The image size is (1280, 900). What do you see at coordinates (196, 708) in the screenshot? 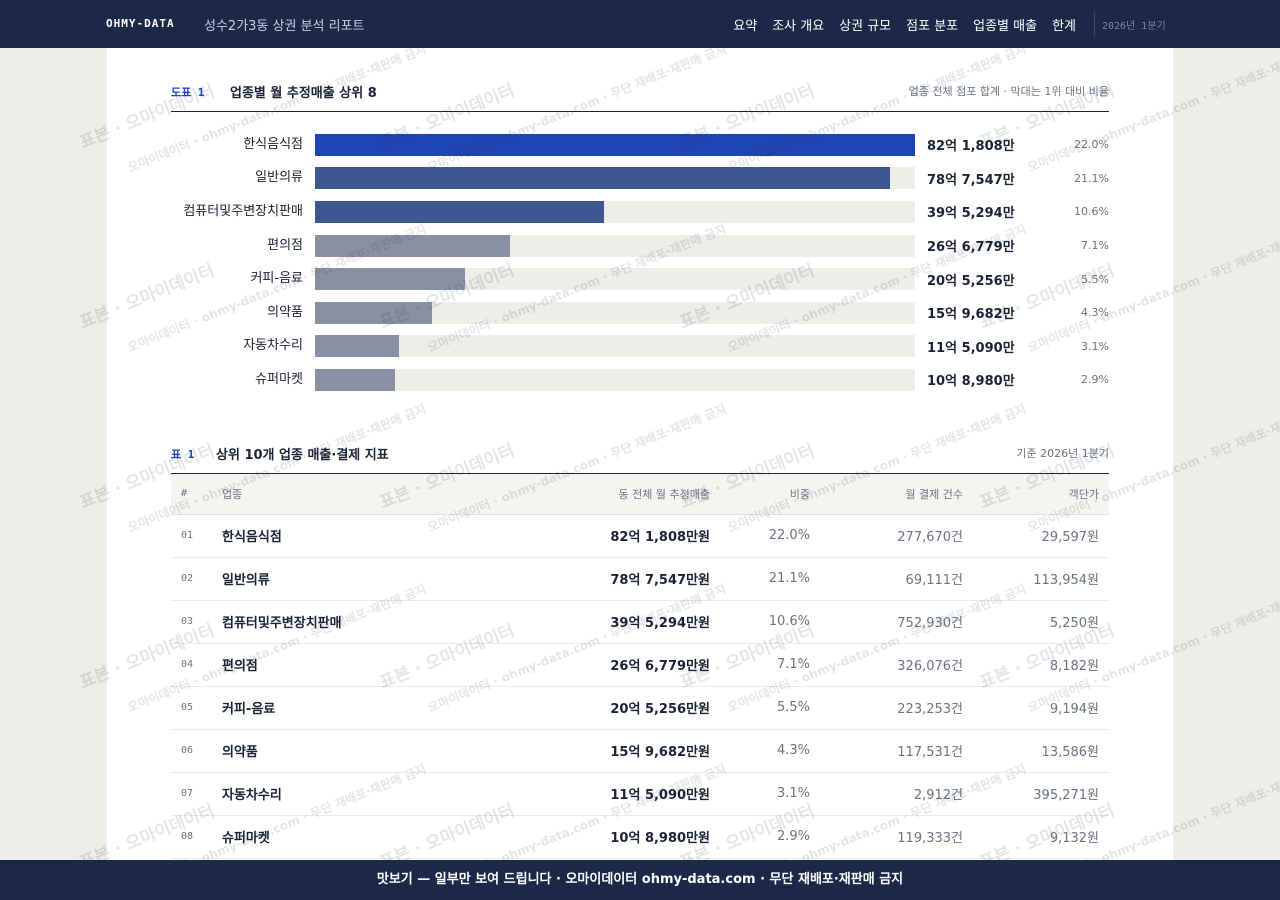
I see `table-cell: 05` at bounding box center [196, 708].